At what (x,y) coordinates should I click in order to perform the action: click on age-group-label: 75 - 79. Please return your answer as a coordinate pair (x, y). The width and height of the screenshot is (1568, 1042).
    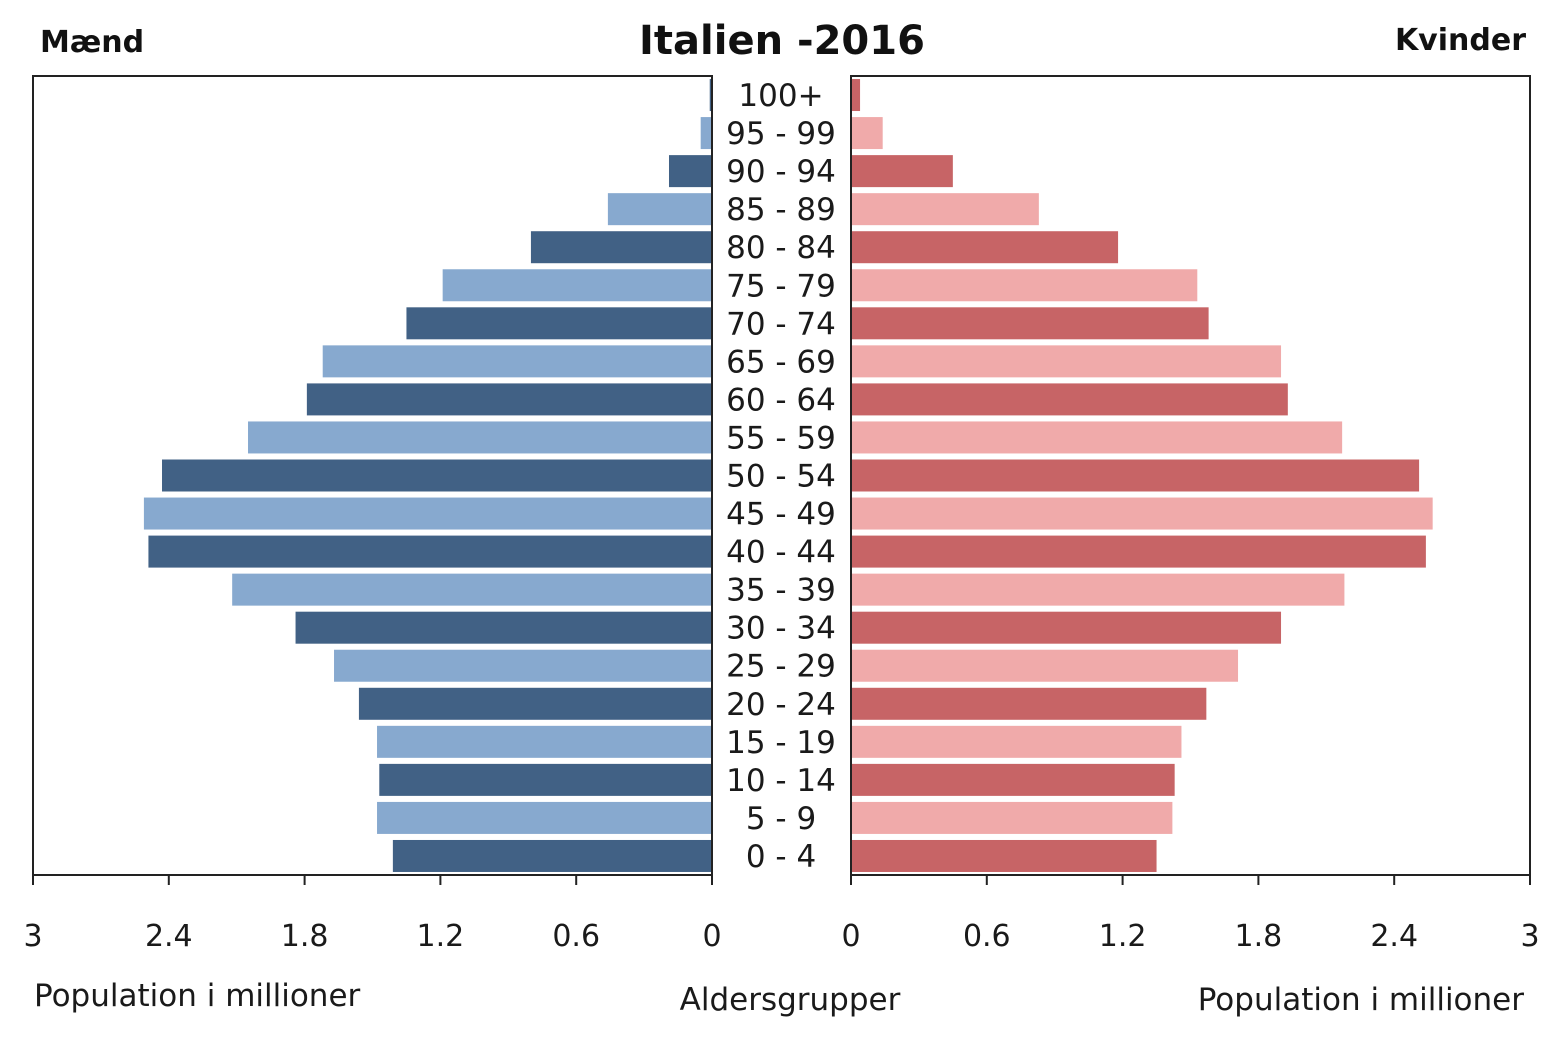
    Looking at the image, I should click on (781, 286).